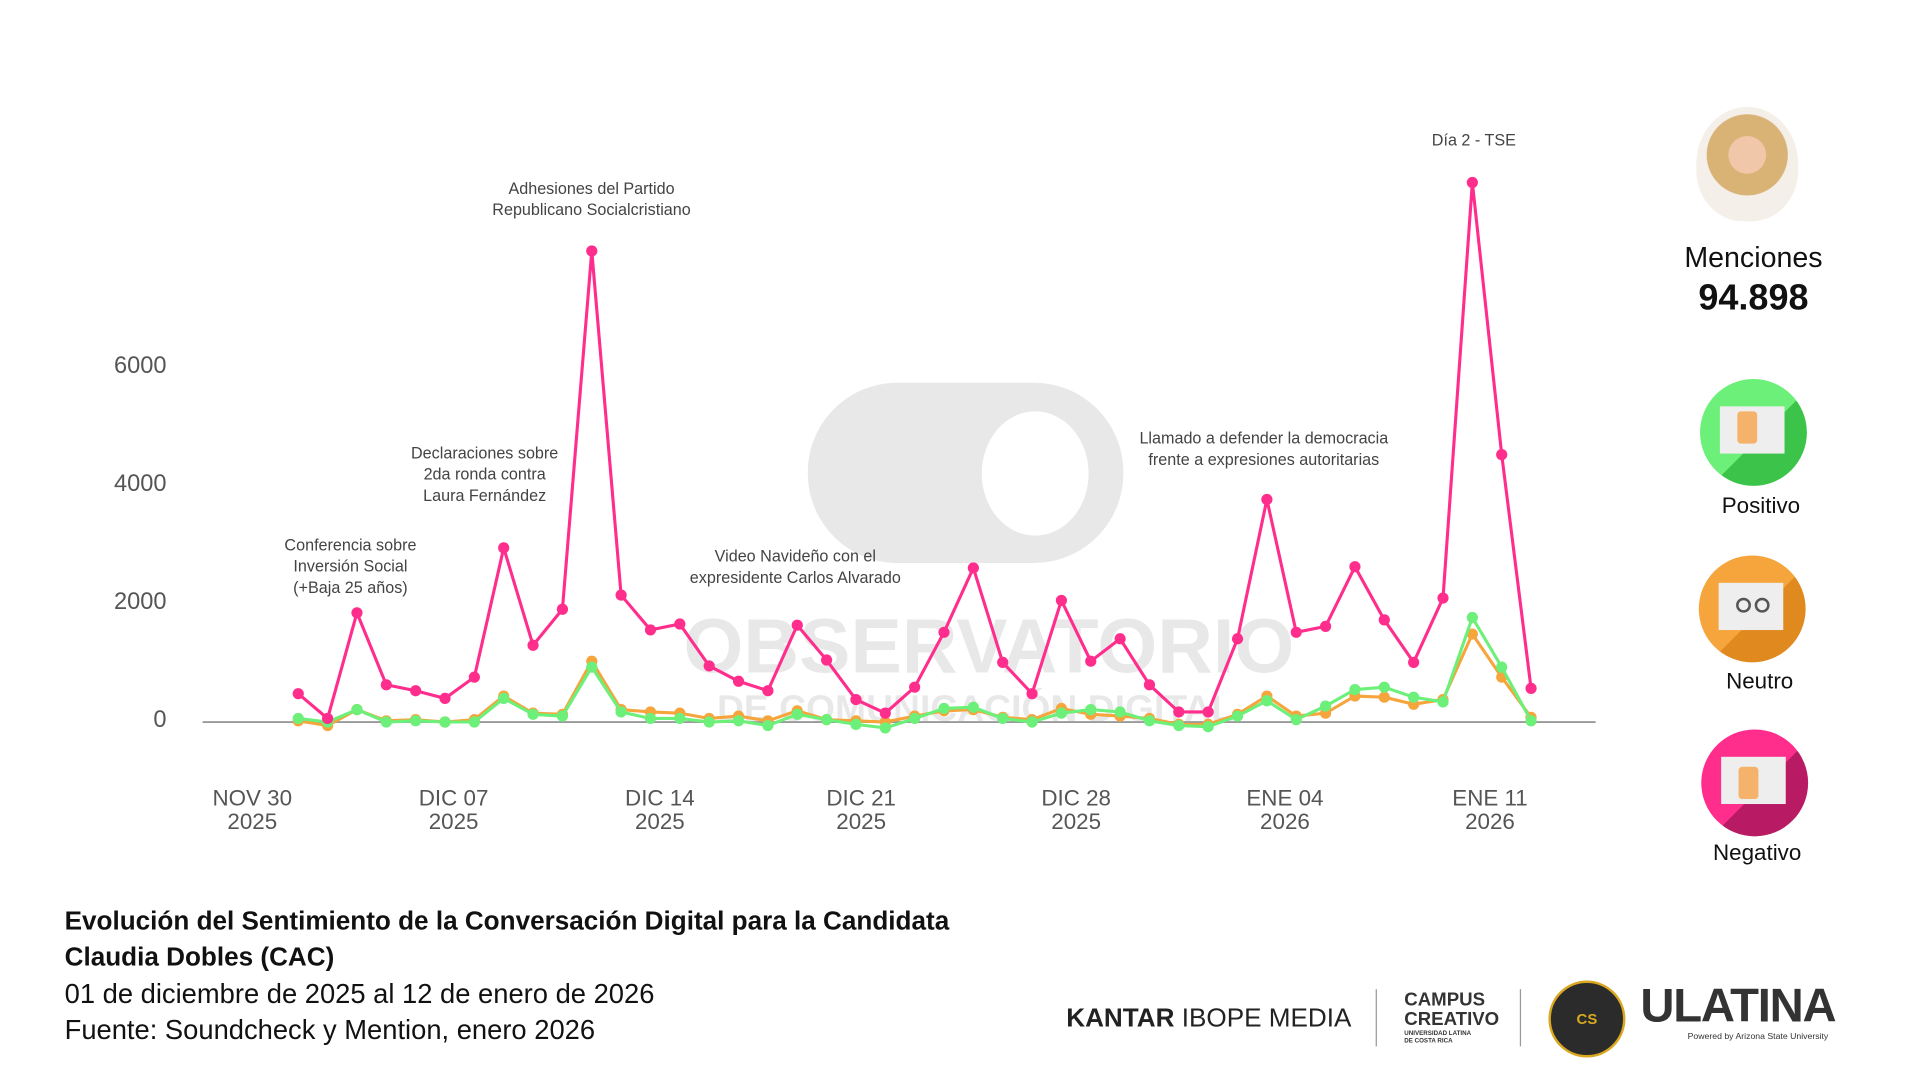 This screenshot has height=1081, width=1920. Describe the element at coordinates (1753, 257) in the screenshot. I see `mentions-label: Menciones` at that location.